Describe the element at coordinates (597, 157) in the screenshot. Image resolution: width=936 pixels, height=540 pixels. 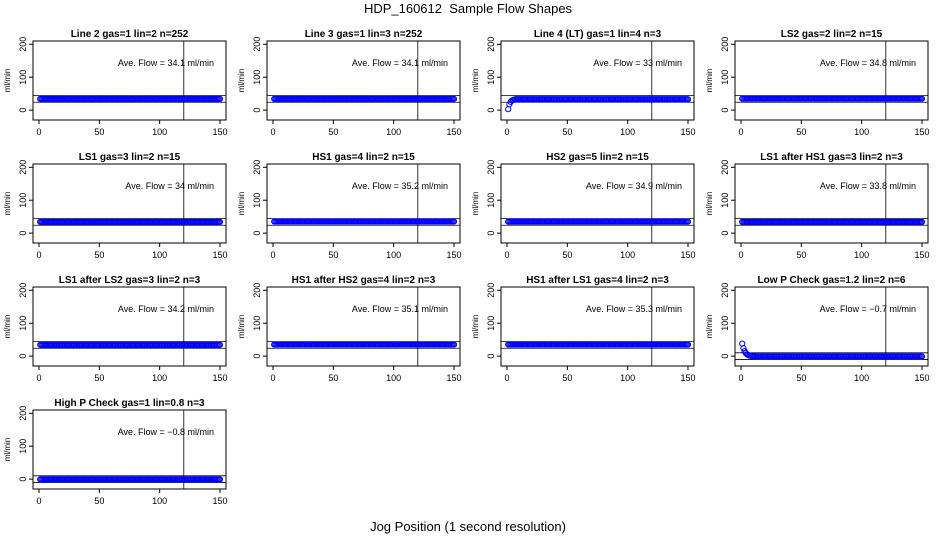
I see `panel-title: HS2 gas=5 lin=2 n=15` at that location.